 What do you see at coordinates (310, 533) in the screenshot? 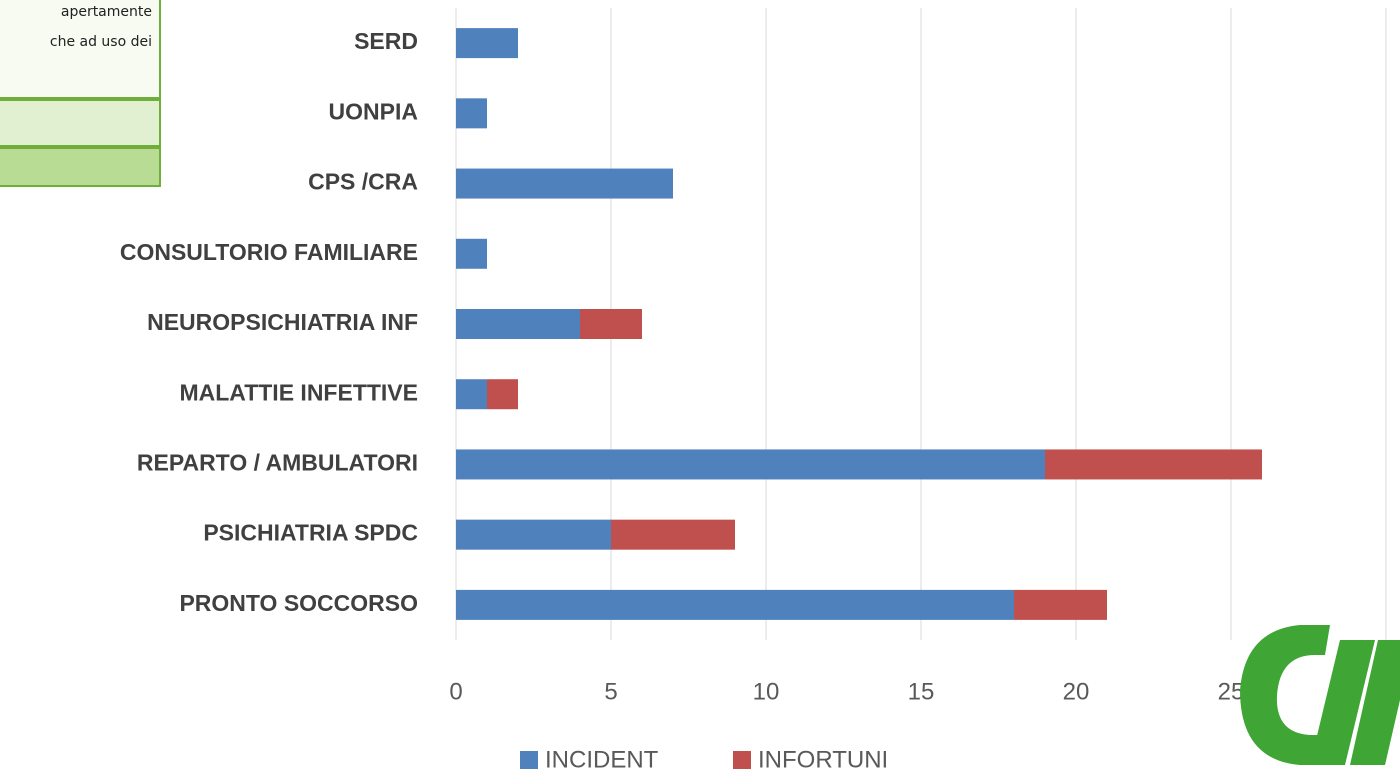
I see `category-label: PSICHIATRIA SPDC` at bounding box center [310, 533].